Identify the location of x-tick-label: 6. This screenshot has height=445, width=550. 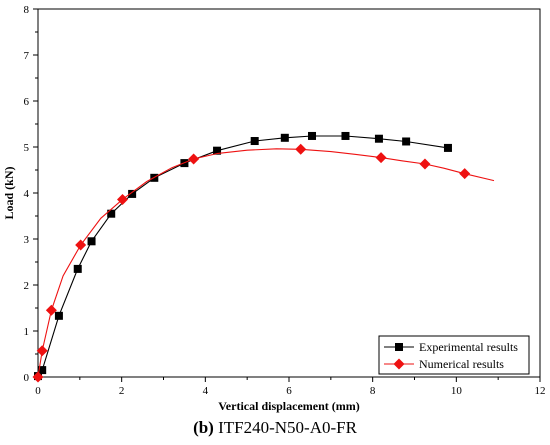
(289, 391).